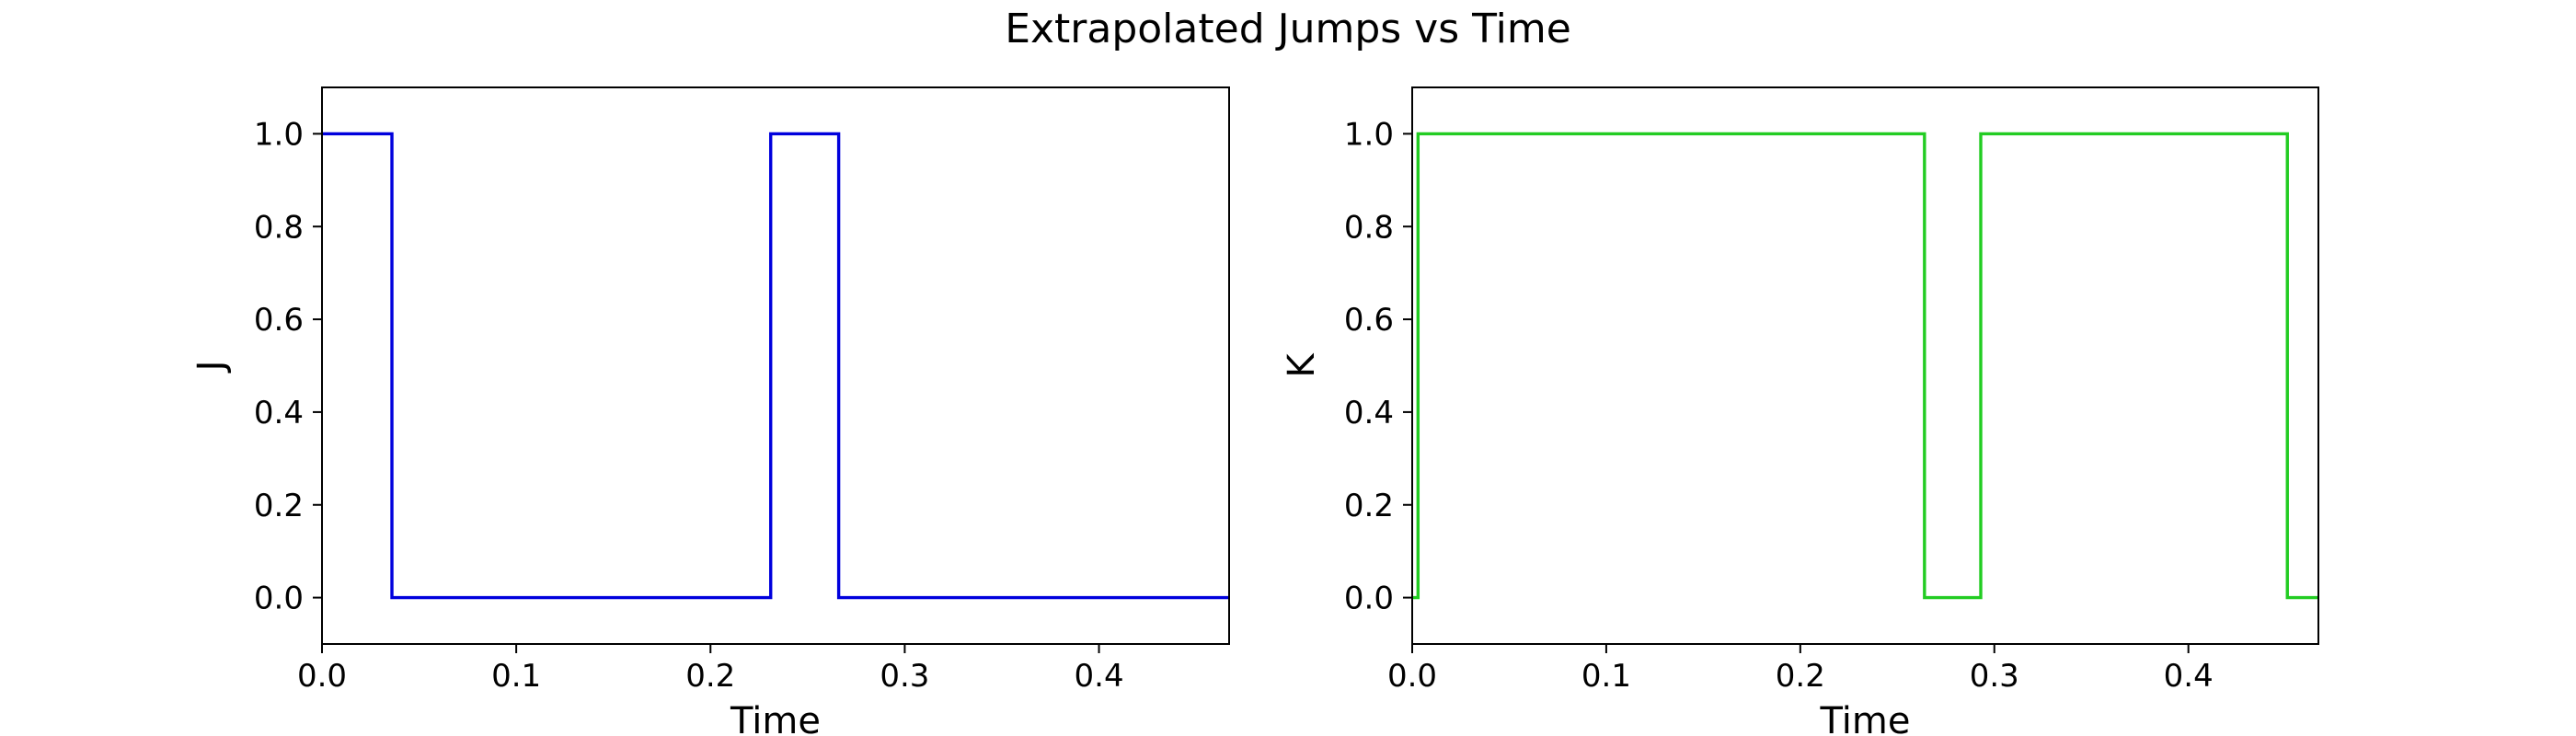  What do you see at coordinates (1302, 365) in the screenshot?
I see `y-axis-label: K` at bounding box center [1302, 365].